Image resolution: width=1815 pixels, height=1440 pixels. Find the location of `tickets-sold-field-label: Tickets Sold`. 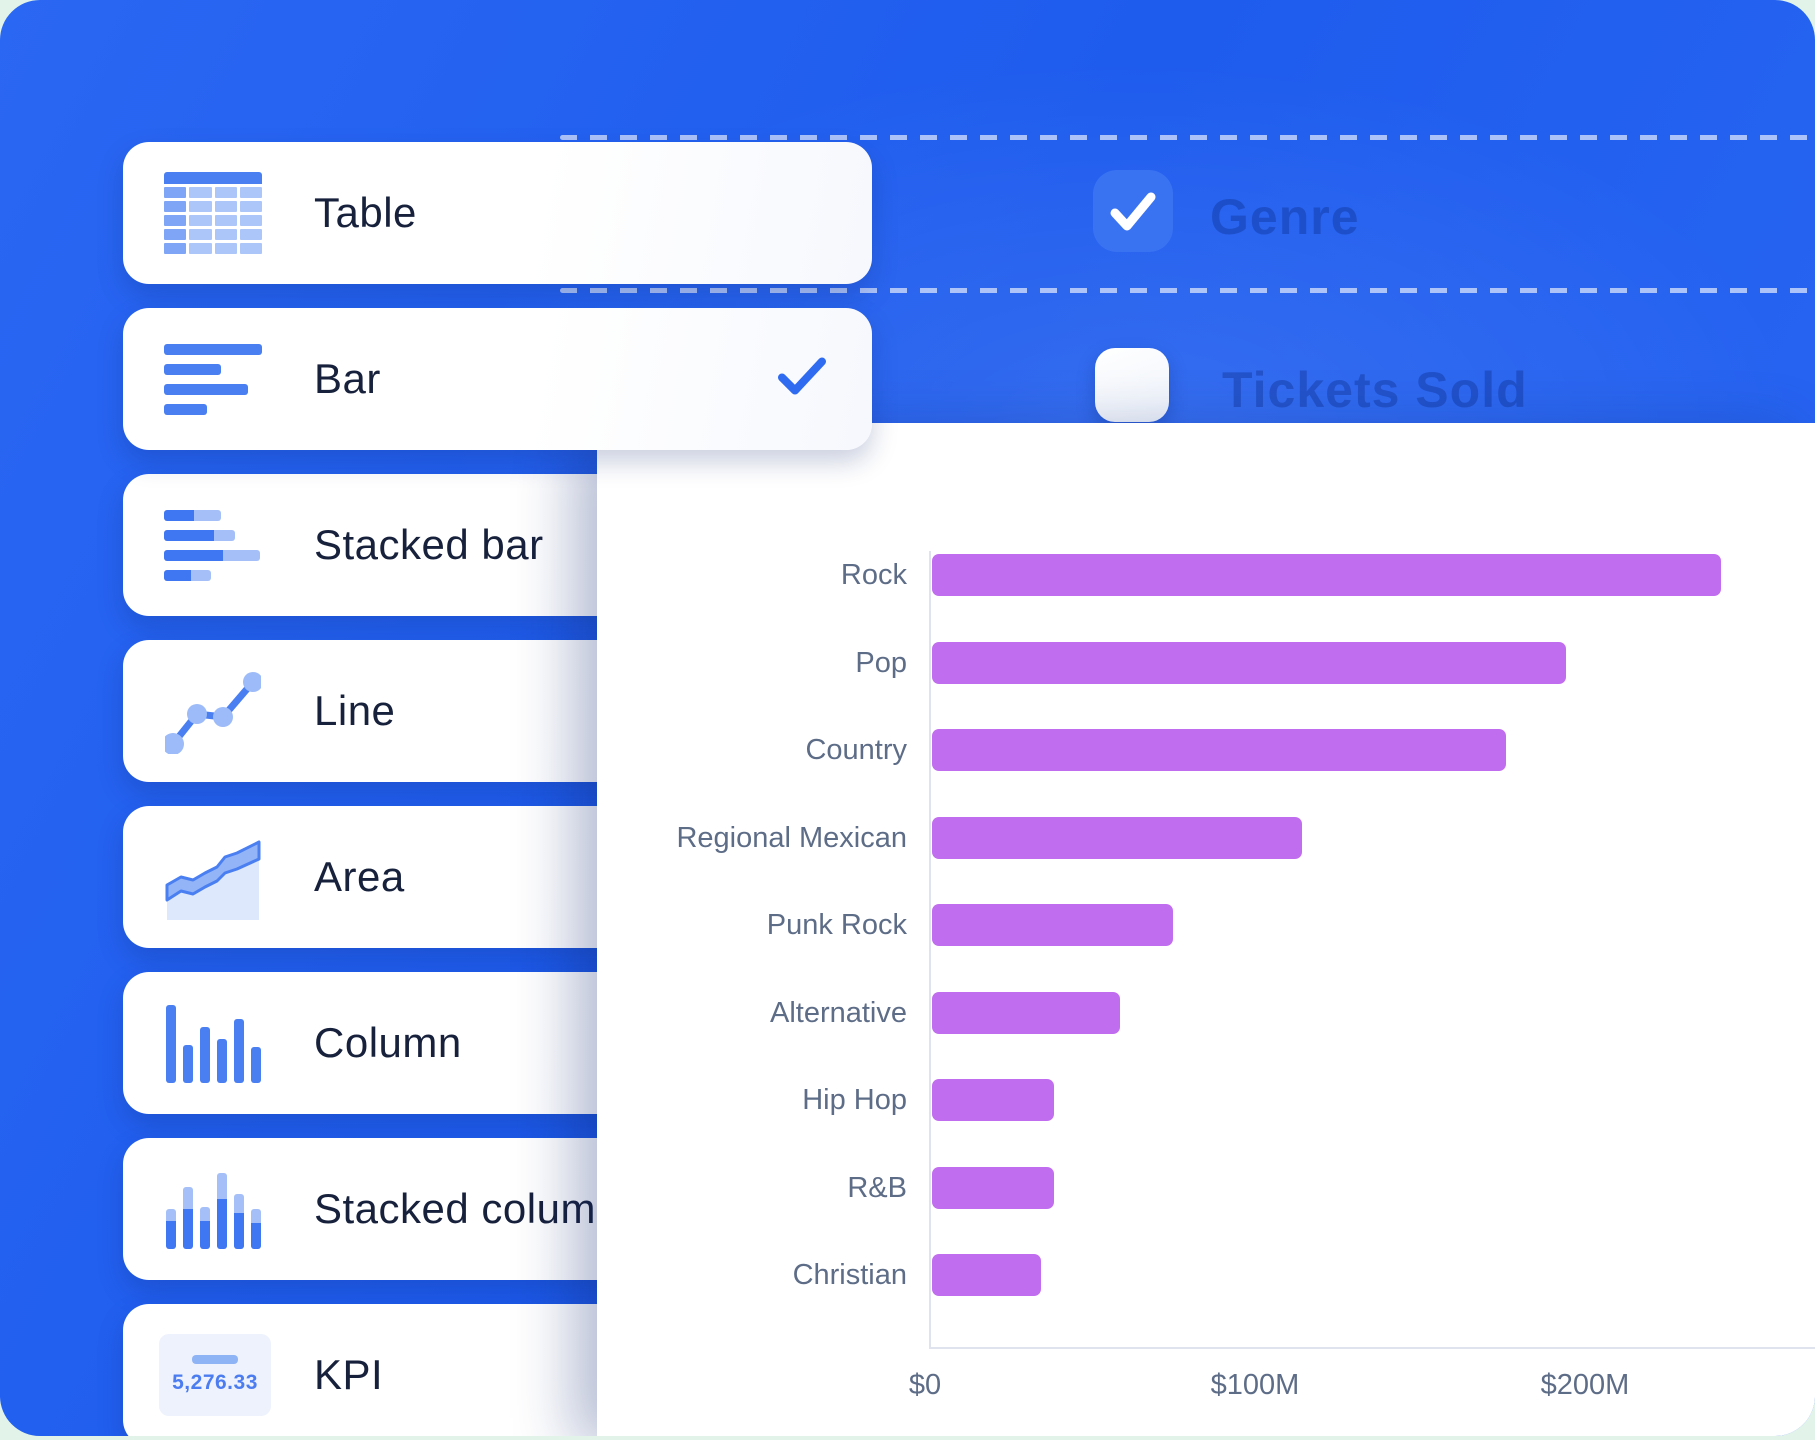

tickets-sold-field-label: Tickets Sold is located at coordinates (1375, 390).